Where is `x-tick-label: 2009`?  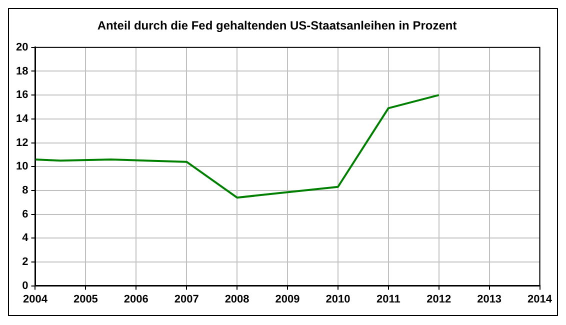 x-tick-label: 2009 is located at coordinates (287, 299).